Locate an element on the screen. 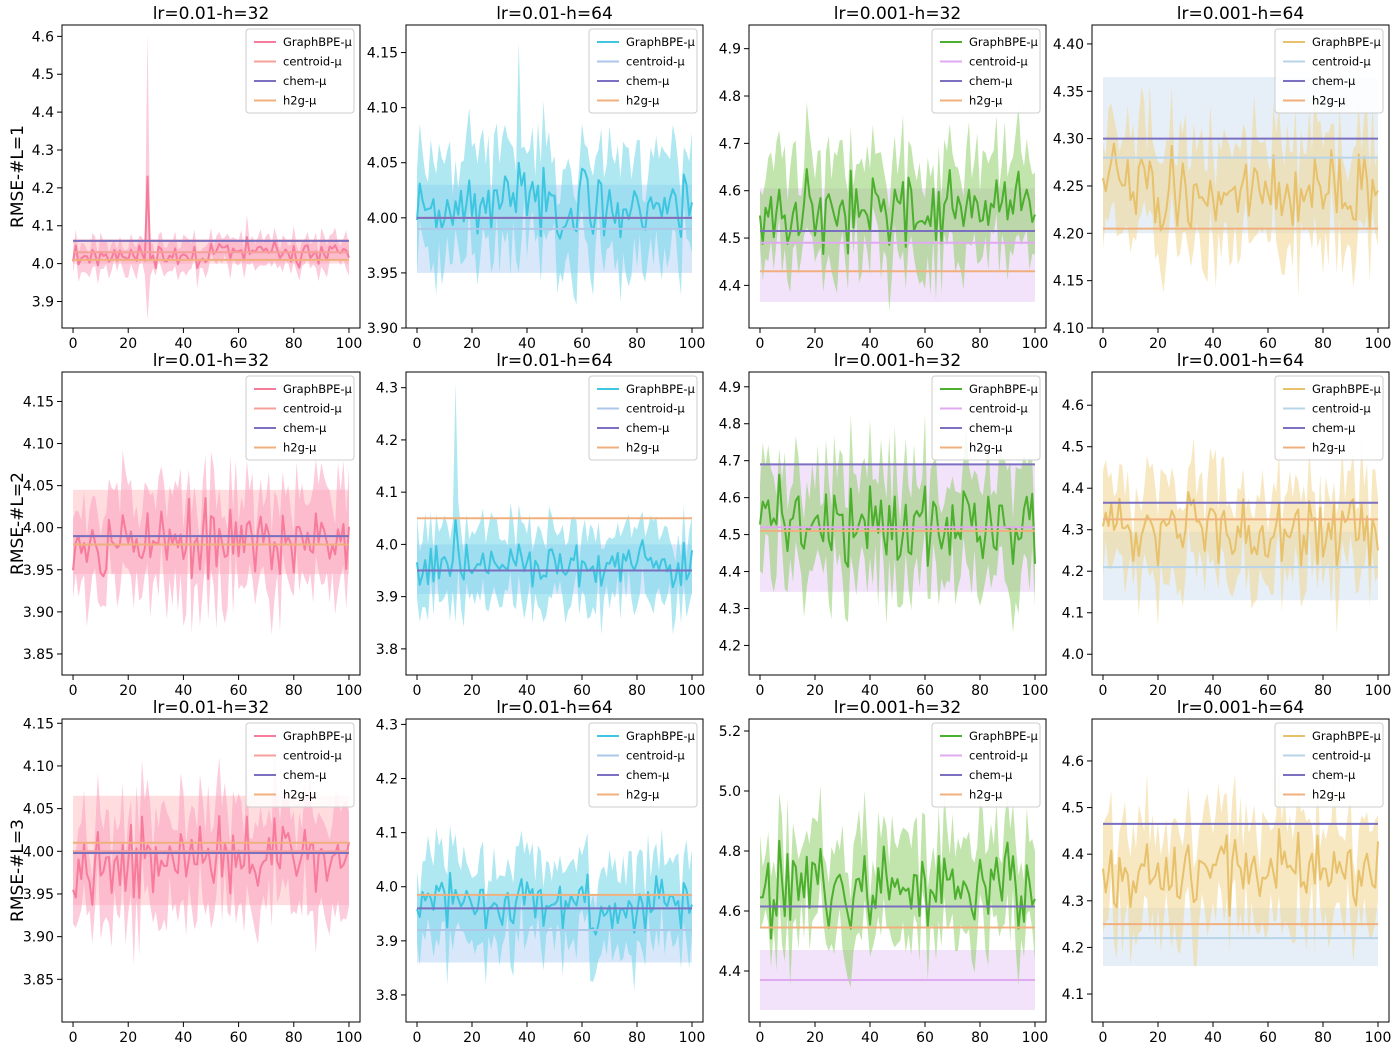  y-tick-label: 4.3 is located at coordinates (387, 725).